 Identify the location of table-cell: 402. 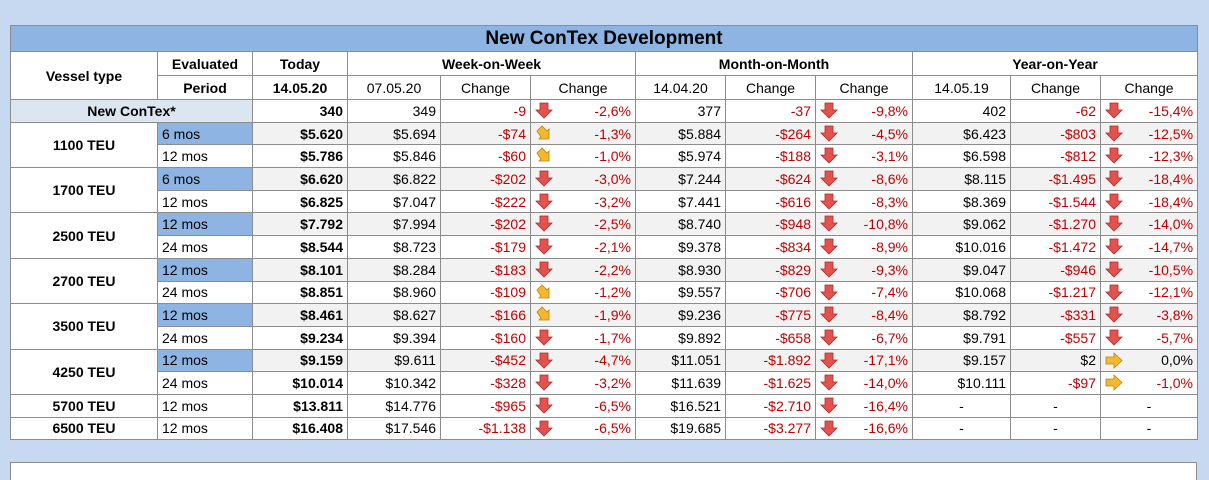
(961, 111).